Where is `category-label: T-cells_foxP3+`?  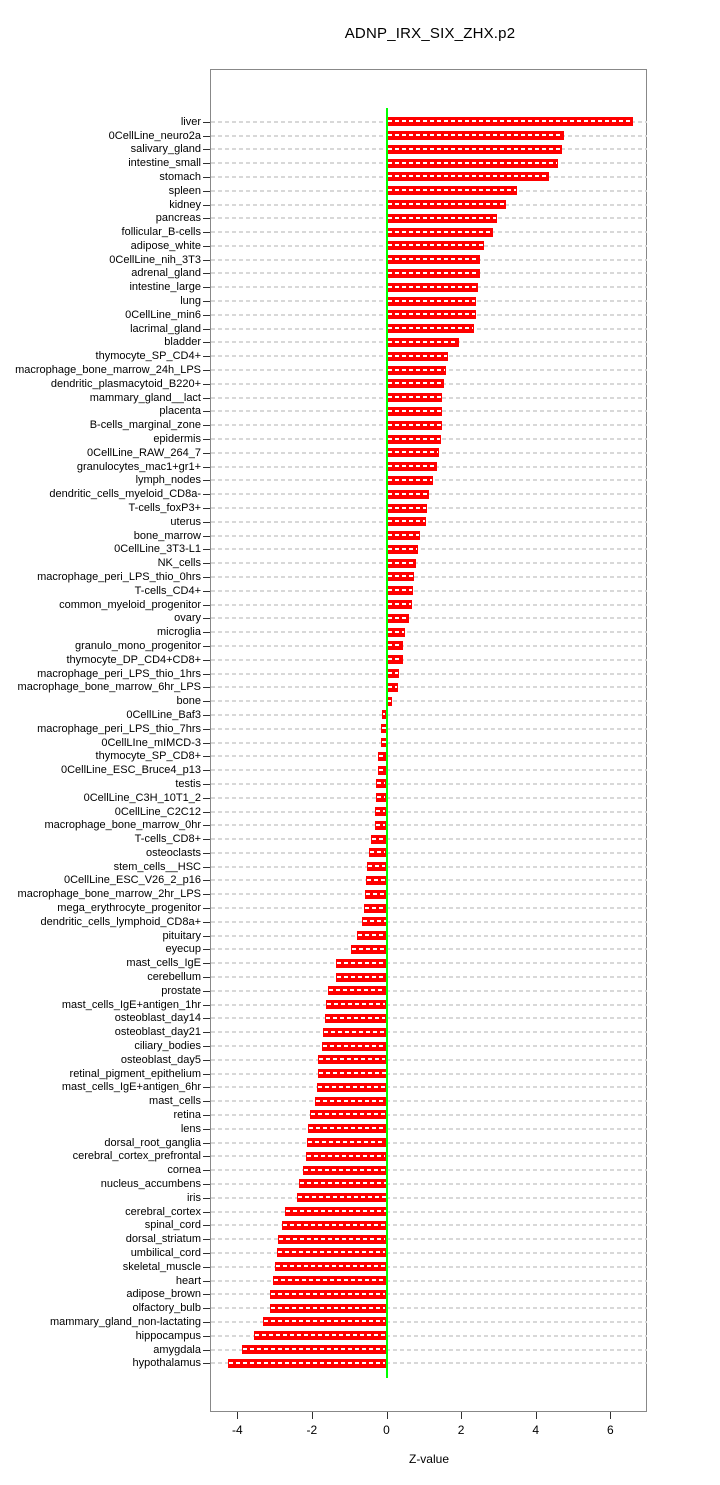
category-label: T-cells_foxP3+ is located at coordinates (164, 508).